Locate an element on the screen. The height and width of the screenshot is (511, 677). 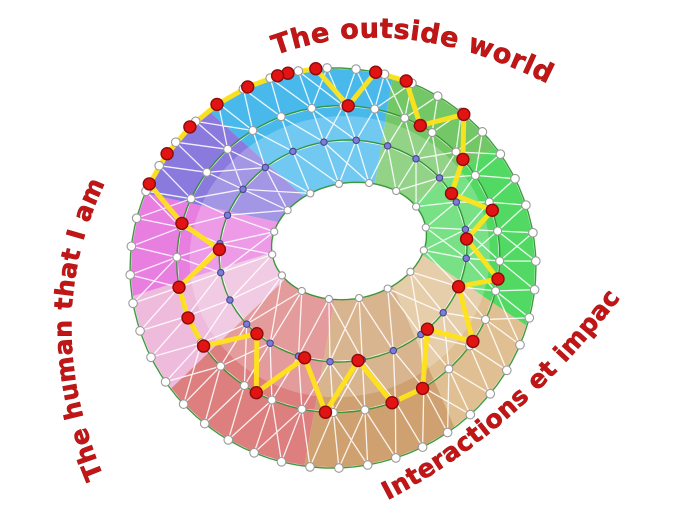
sector-violet is located at coordinates (224, 166).